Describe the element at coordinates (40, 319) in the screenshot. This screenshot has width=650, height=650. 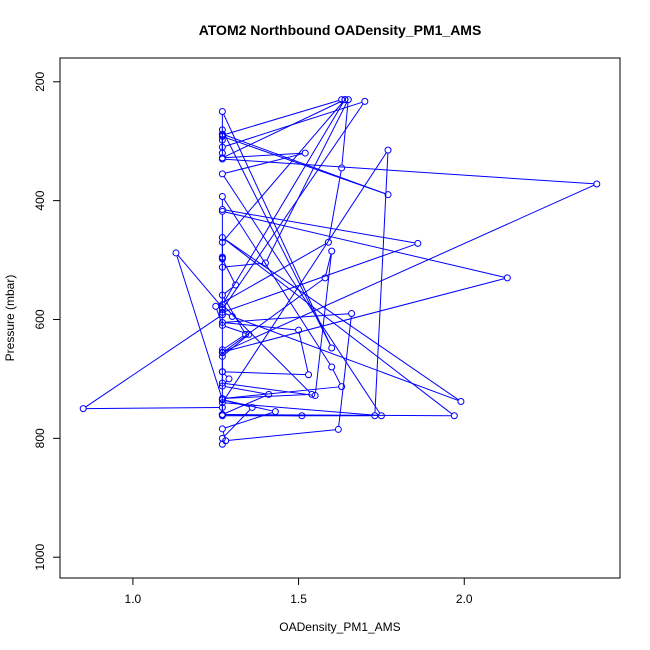
I see `y-tick-label: 600` at that location.